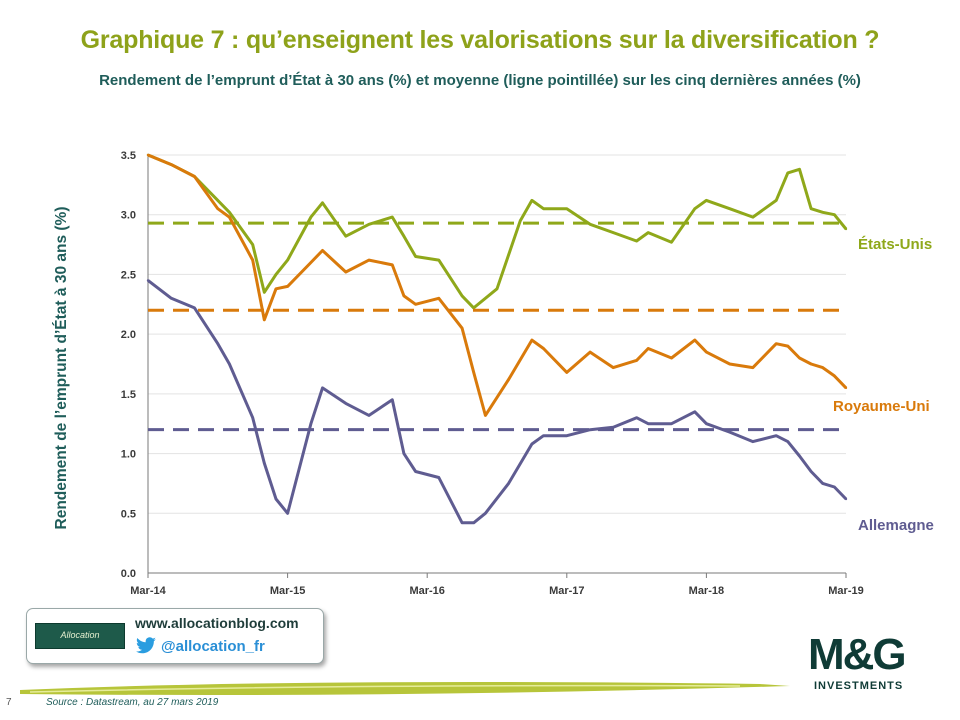 The image size is (960, 720). I want to click on y-tick-label: 0.0, so click(128, 574).